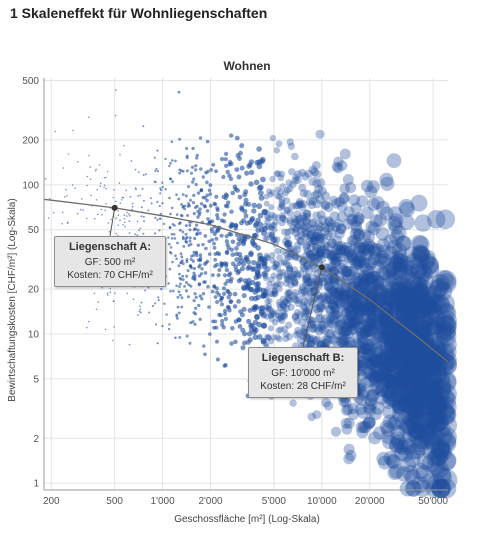  Describe the element at coordinates (247, 519) in the screenshot. I see `x-axis-label: Geschossfläche [m²] (Log-Skala)` at that location.